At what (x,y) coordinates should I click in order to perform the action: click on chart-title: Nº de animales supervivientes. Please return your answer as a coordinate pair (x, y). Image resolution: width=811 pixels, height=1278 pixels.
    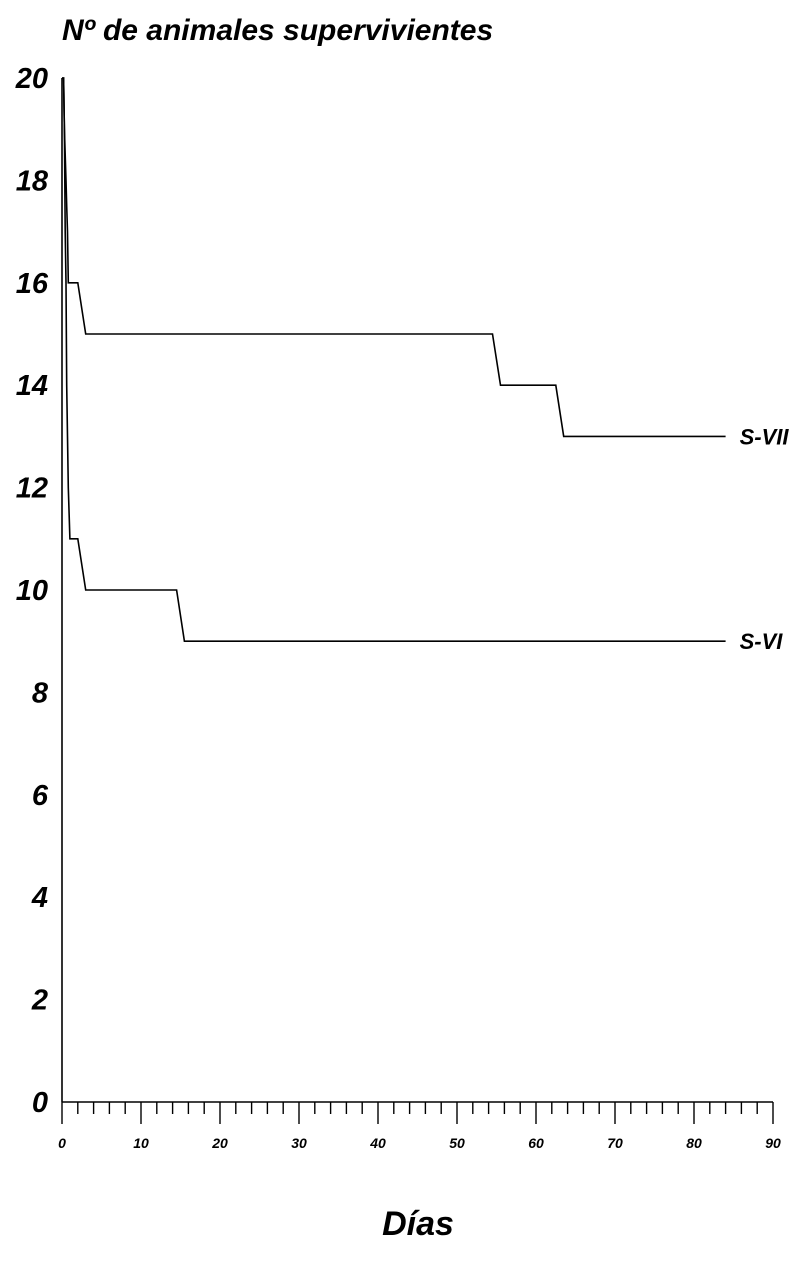
    Looking at the image, I should click on (277, 30).